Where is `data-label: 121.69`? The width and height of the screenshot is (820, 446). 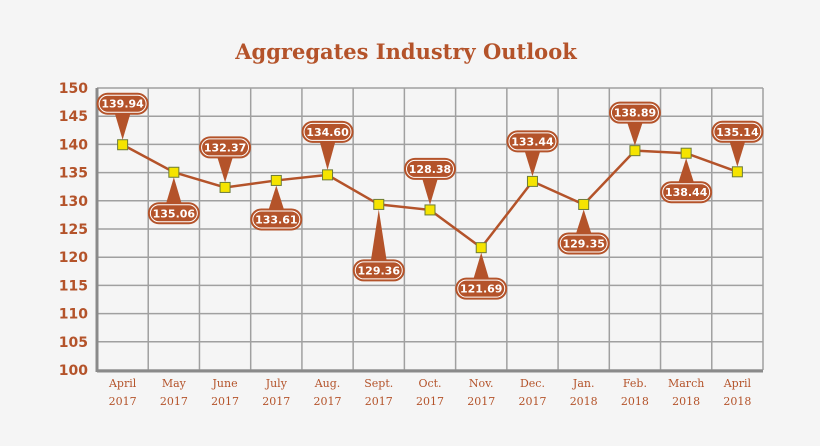
data-label: 121.69 is located at coordinates (481, 289).